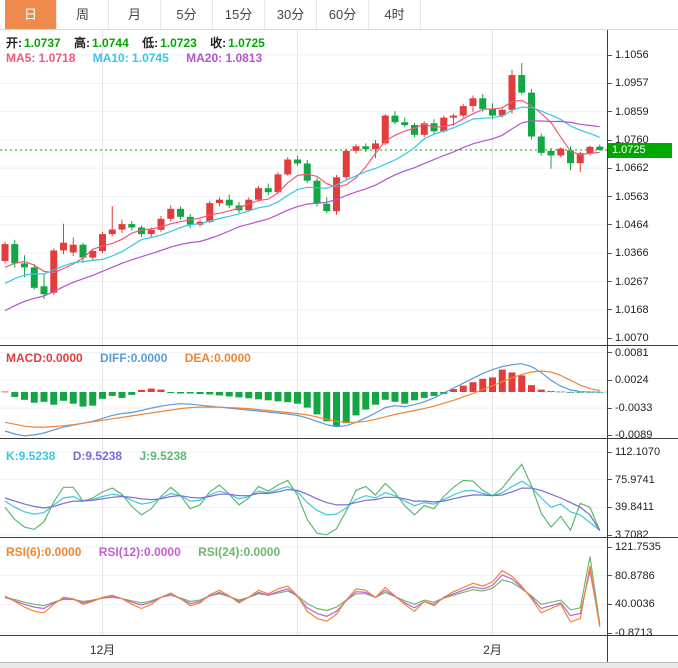 The height and width of the screenshot is (668, 678). What do you see at coordinates (638, 452) in the screenshot?
I see `kdj-axis-label: 112.1070` at bounding box center [638, 452].